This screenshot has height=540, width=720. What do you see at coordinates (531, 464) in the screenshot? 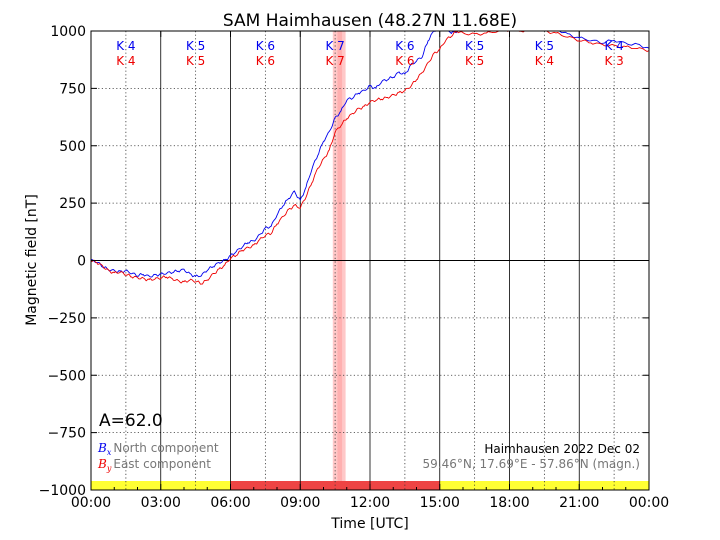
I see `coords-info: 59.46°N, 17.69°E - 57.86°N (magn.)` at bounding box center [531, 464].